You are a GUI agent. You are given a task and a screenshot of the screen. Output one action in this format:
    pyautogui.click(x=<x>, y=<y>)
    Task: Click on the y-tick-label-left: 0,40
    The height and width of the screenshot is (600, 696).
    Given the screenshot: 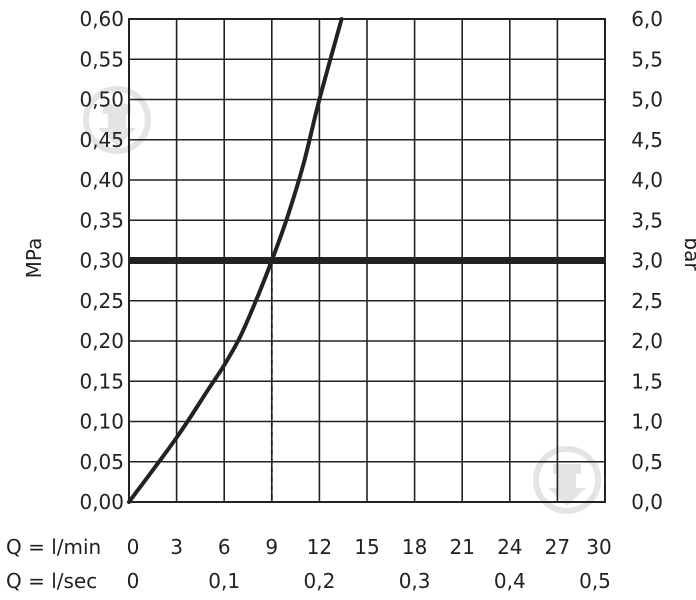 What is the action you would take?
    pyautogui.click(x=101, y=180)
    